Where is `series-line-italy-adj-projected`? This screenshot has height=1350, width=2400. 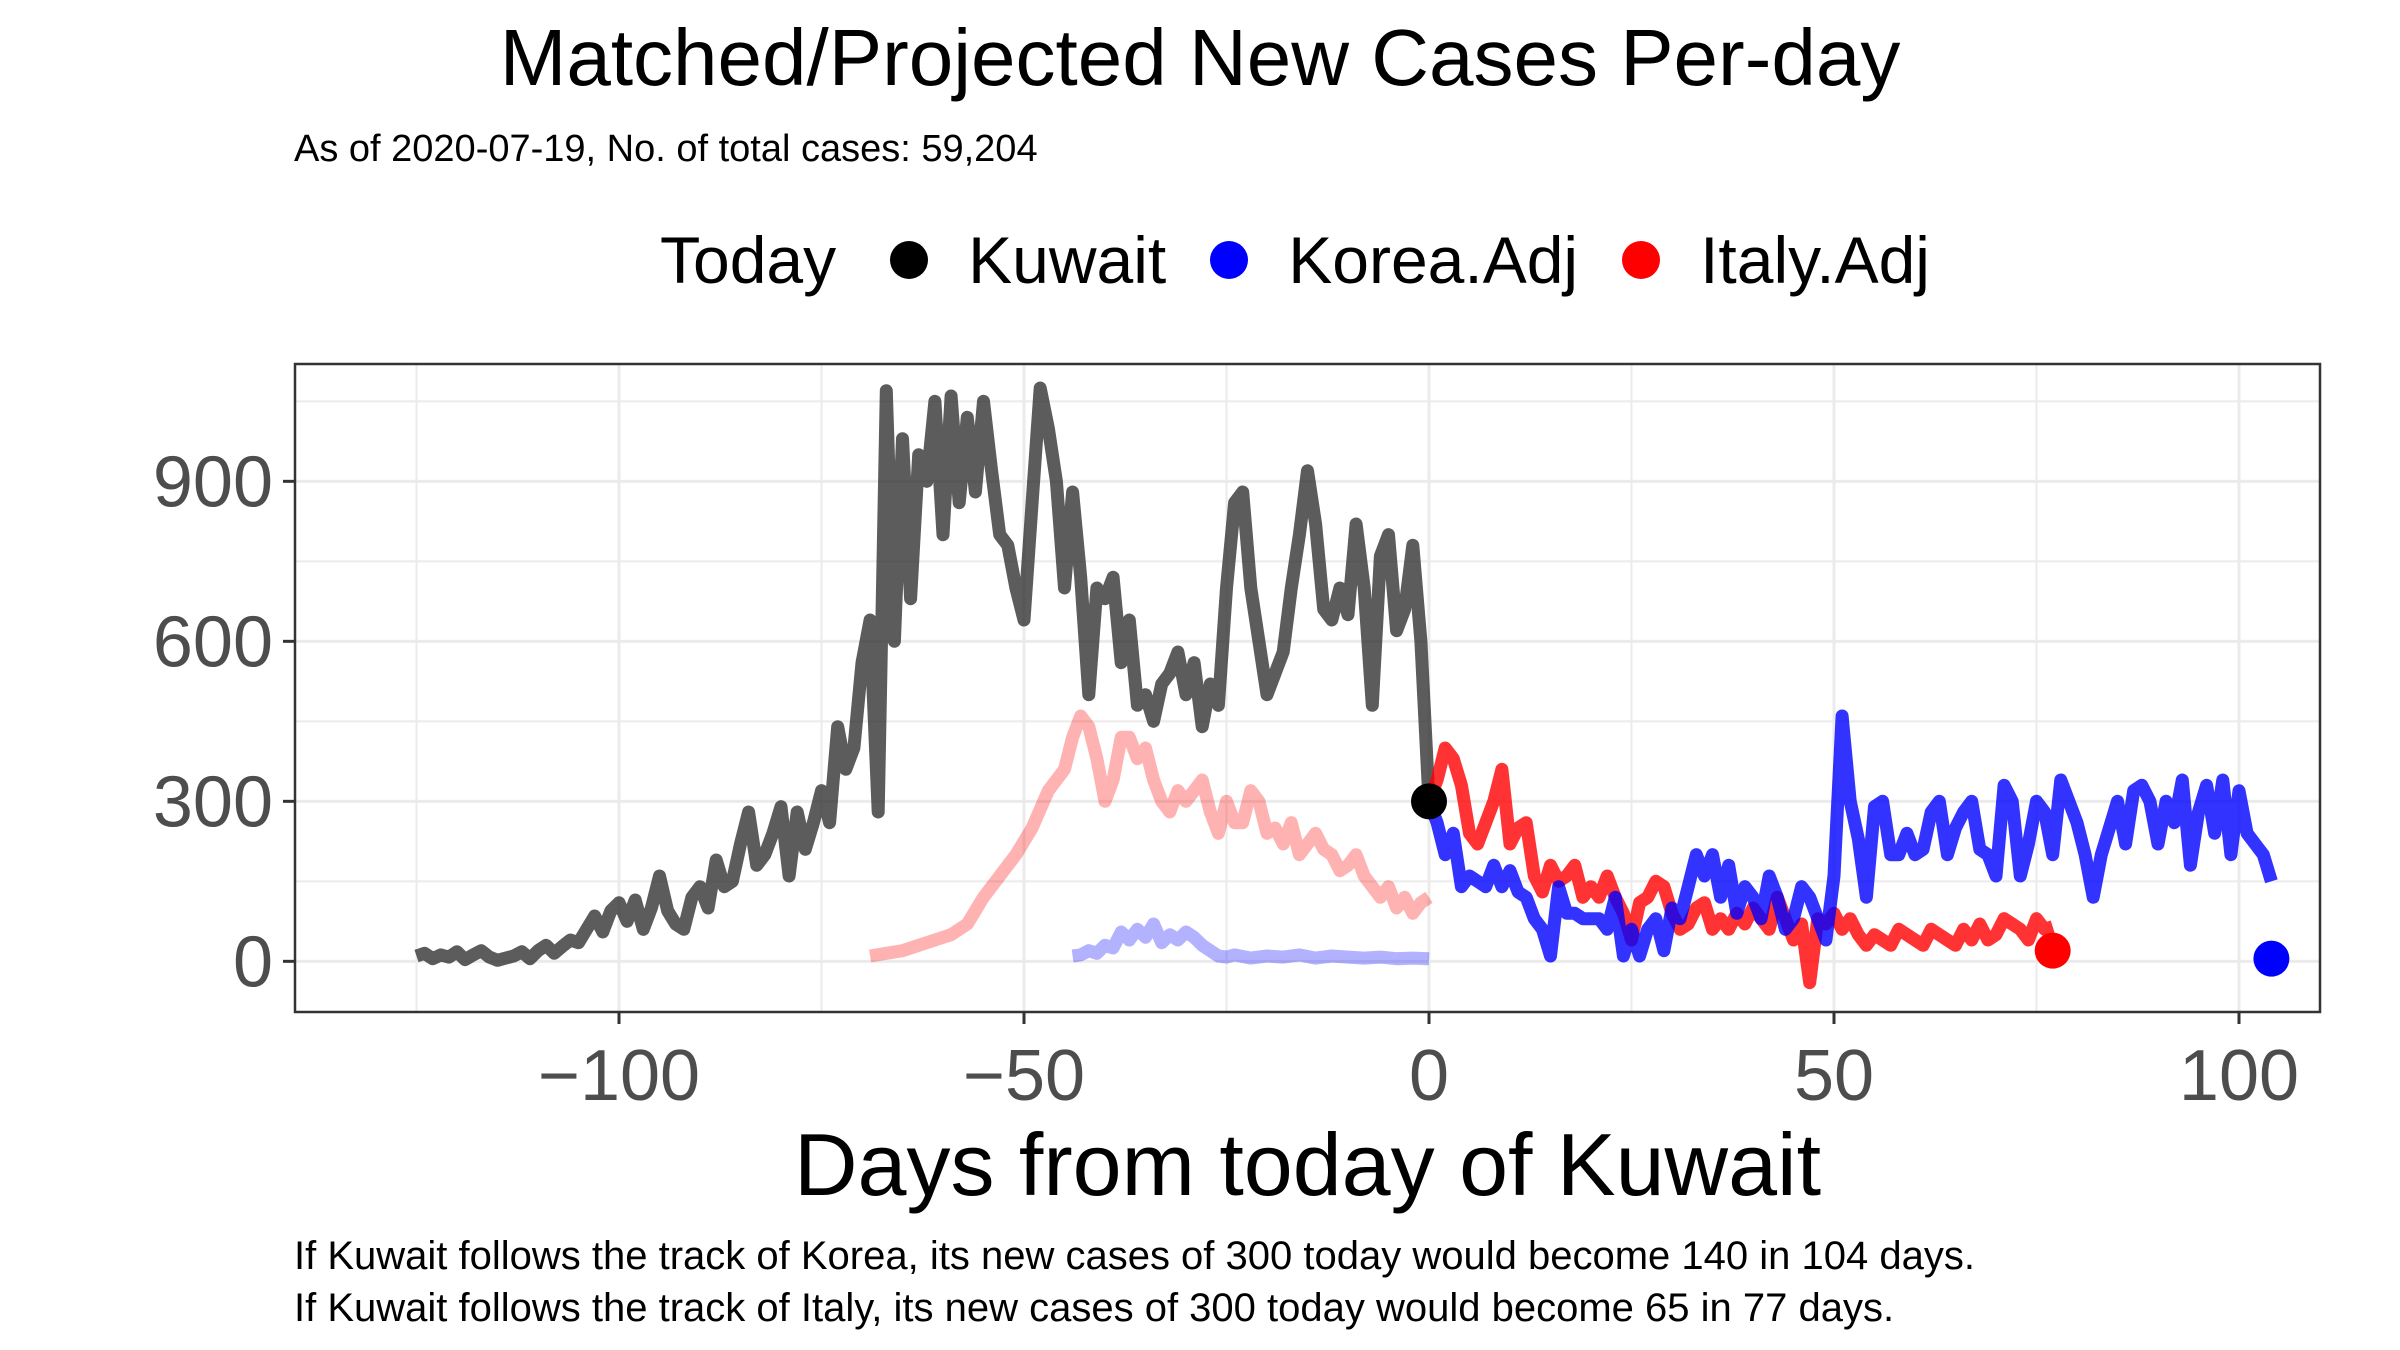
series-line-italy-adj-projected is located at coordinates (1738, 865).